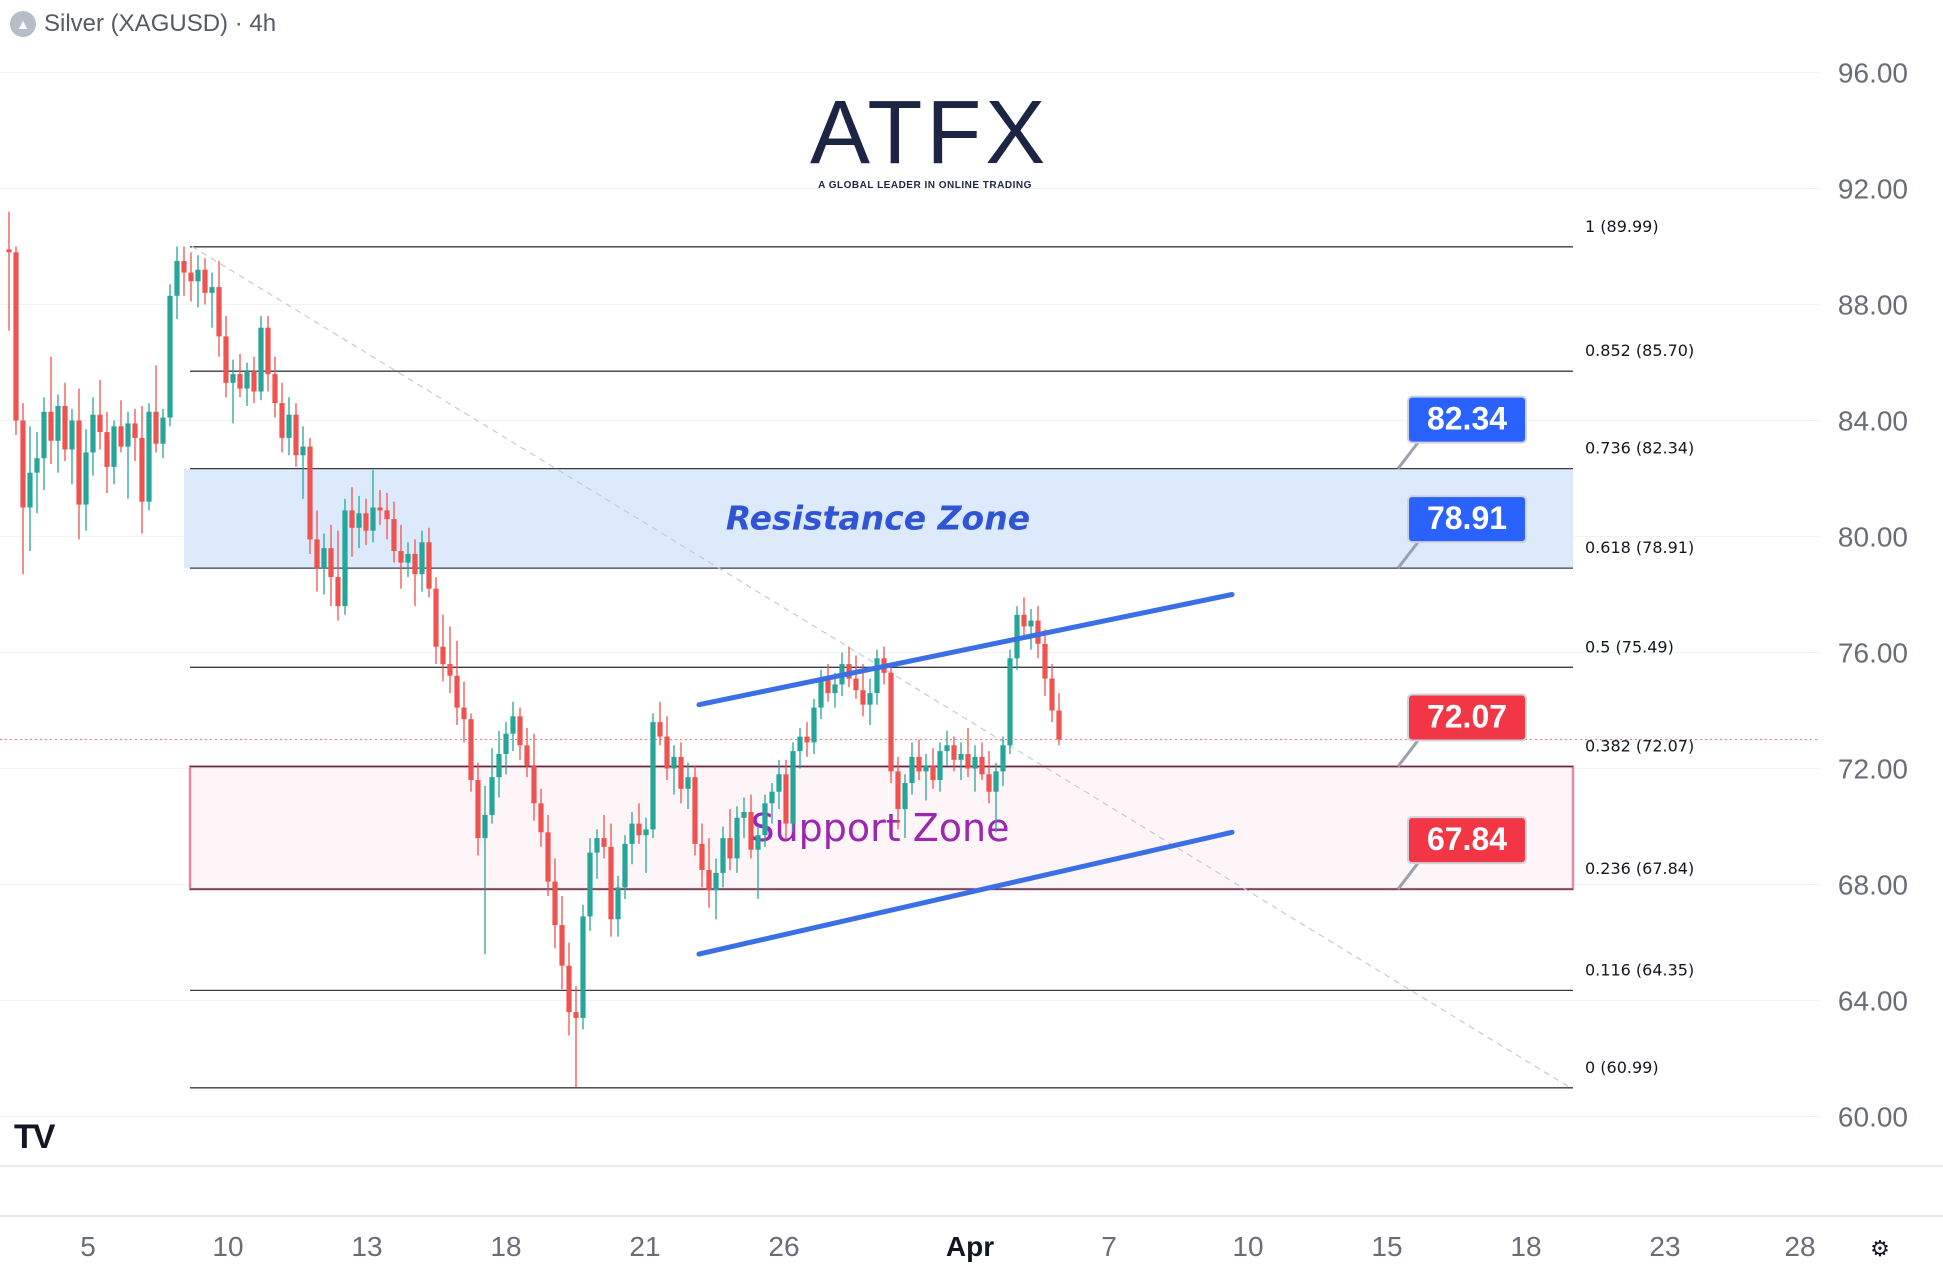 The image size is (1943, 1285). What do you see at coordinates (1525, 1246) in the screenshot?
I see `x-tick-label: 18` at bounding box center [1525, 1246].